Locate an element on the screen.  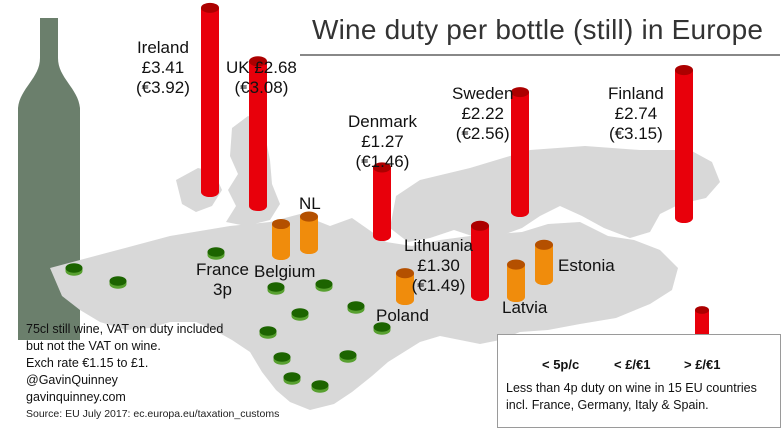
legend-green-label: < 5p/c is located at coordinates (561, 364).